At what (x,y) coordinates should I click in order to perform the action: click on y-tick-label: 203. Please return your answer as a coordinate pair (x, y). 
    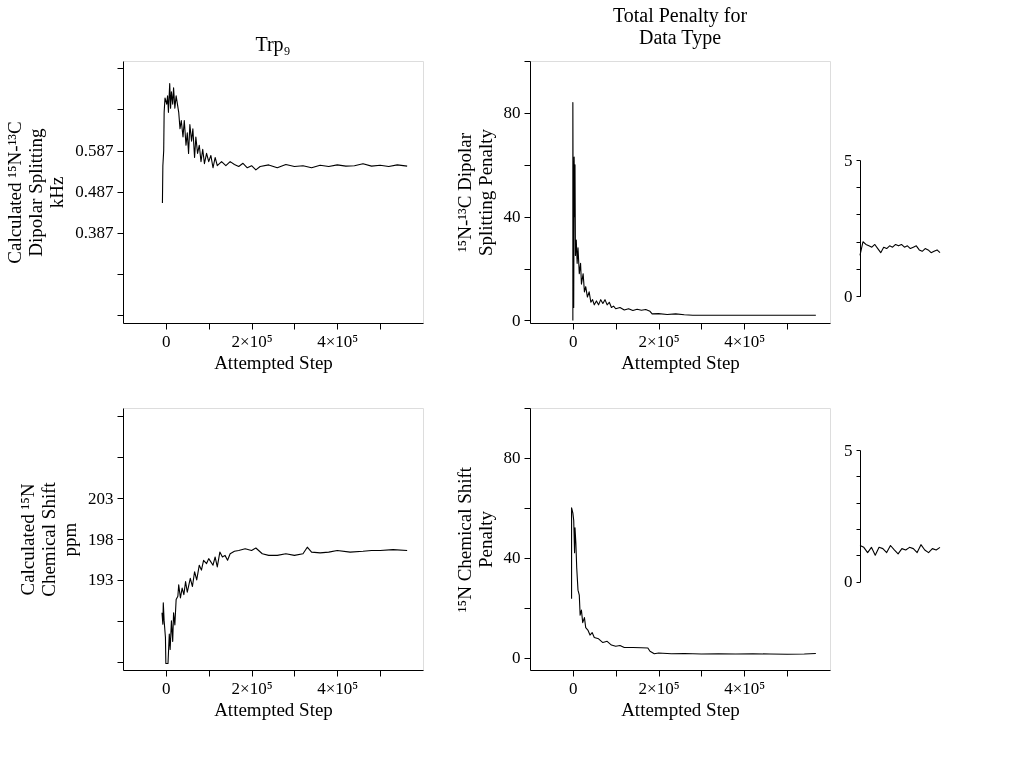
    Looking at the image, I should click on (101, 498).